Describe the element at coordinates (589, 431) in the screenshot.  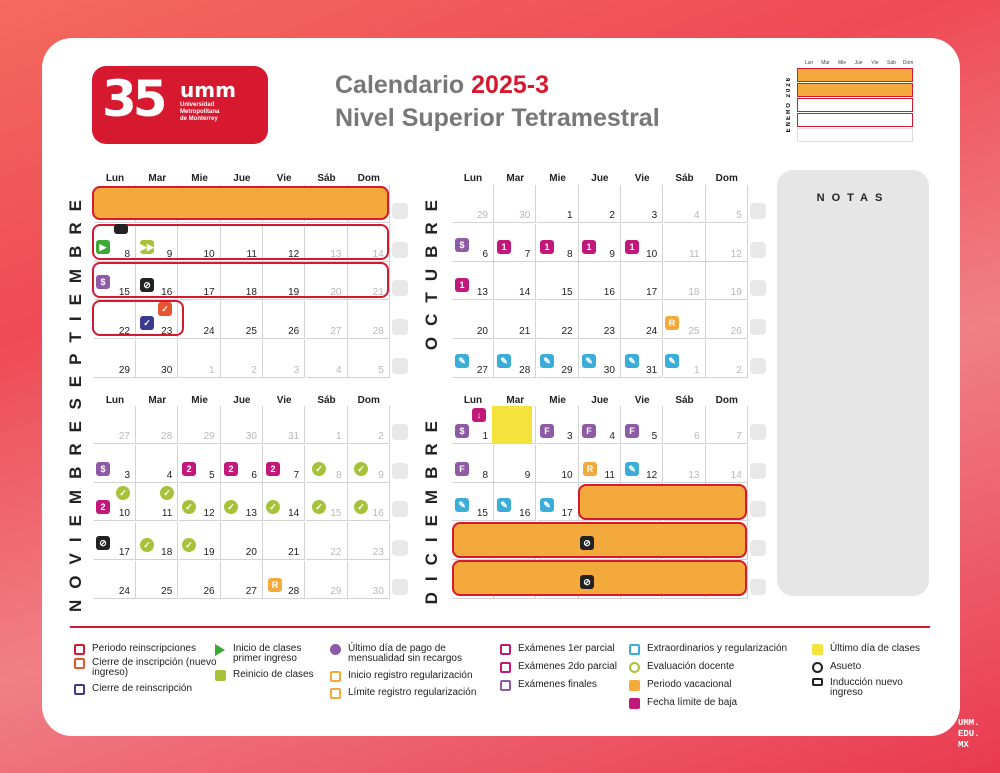
I see `examen-final-icon: F` at that location.